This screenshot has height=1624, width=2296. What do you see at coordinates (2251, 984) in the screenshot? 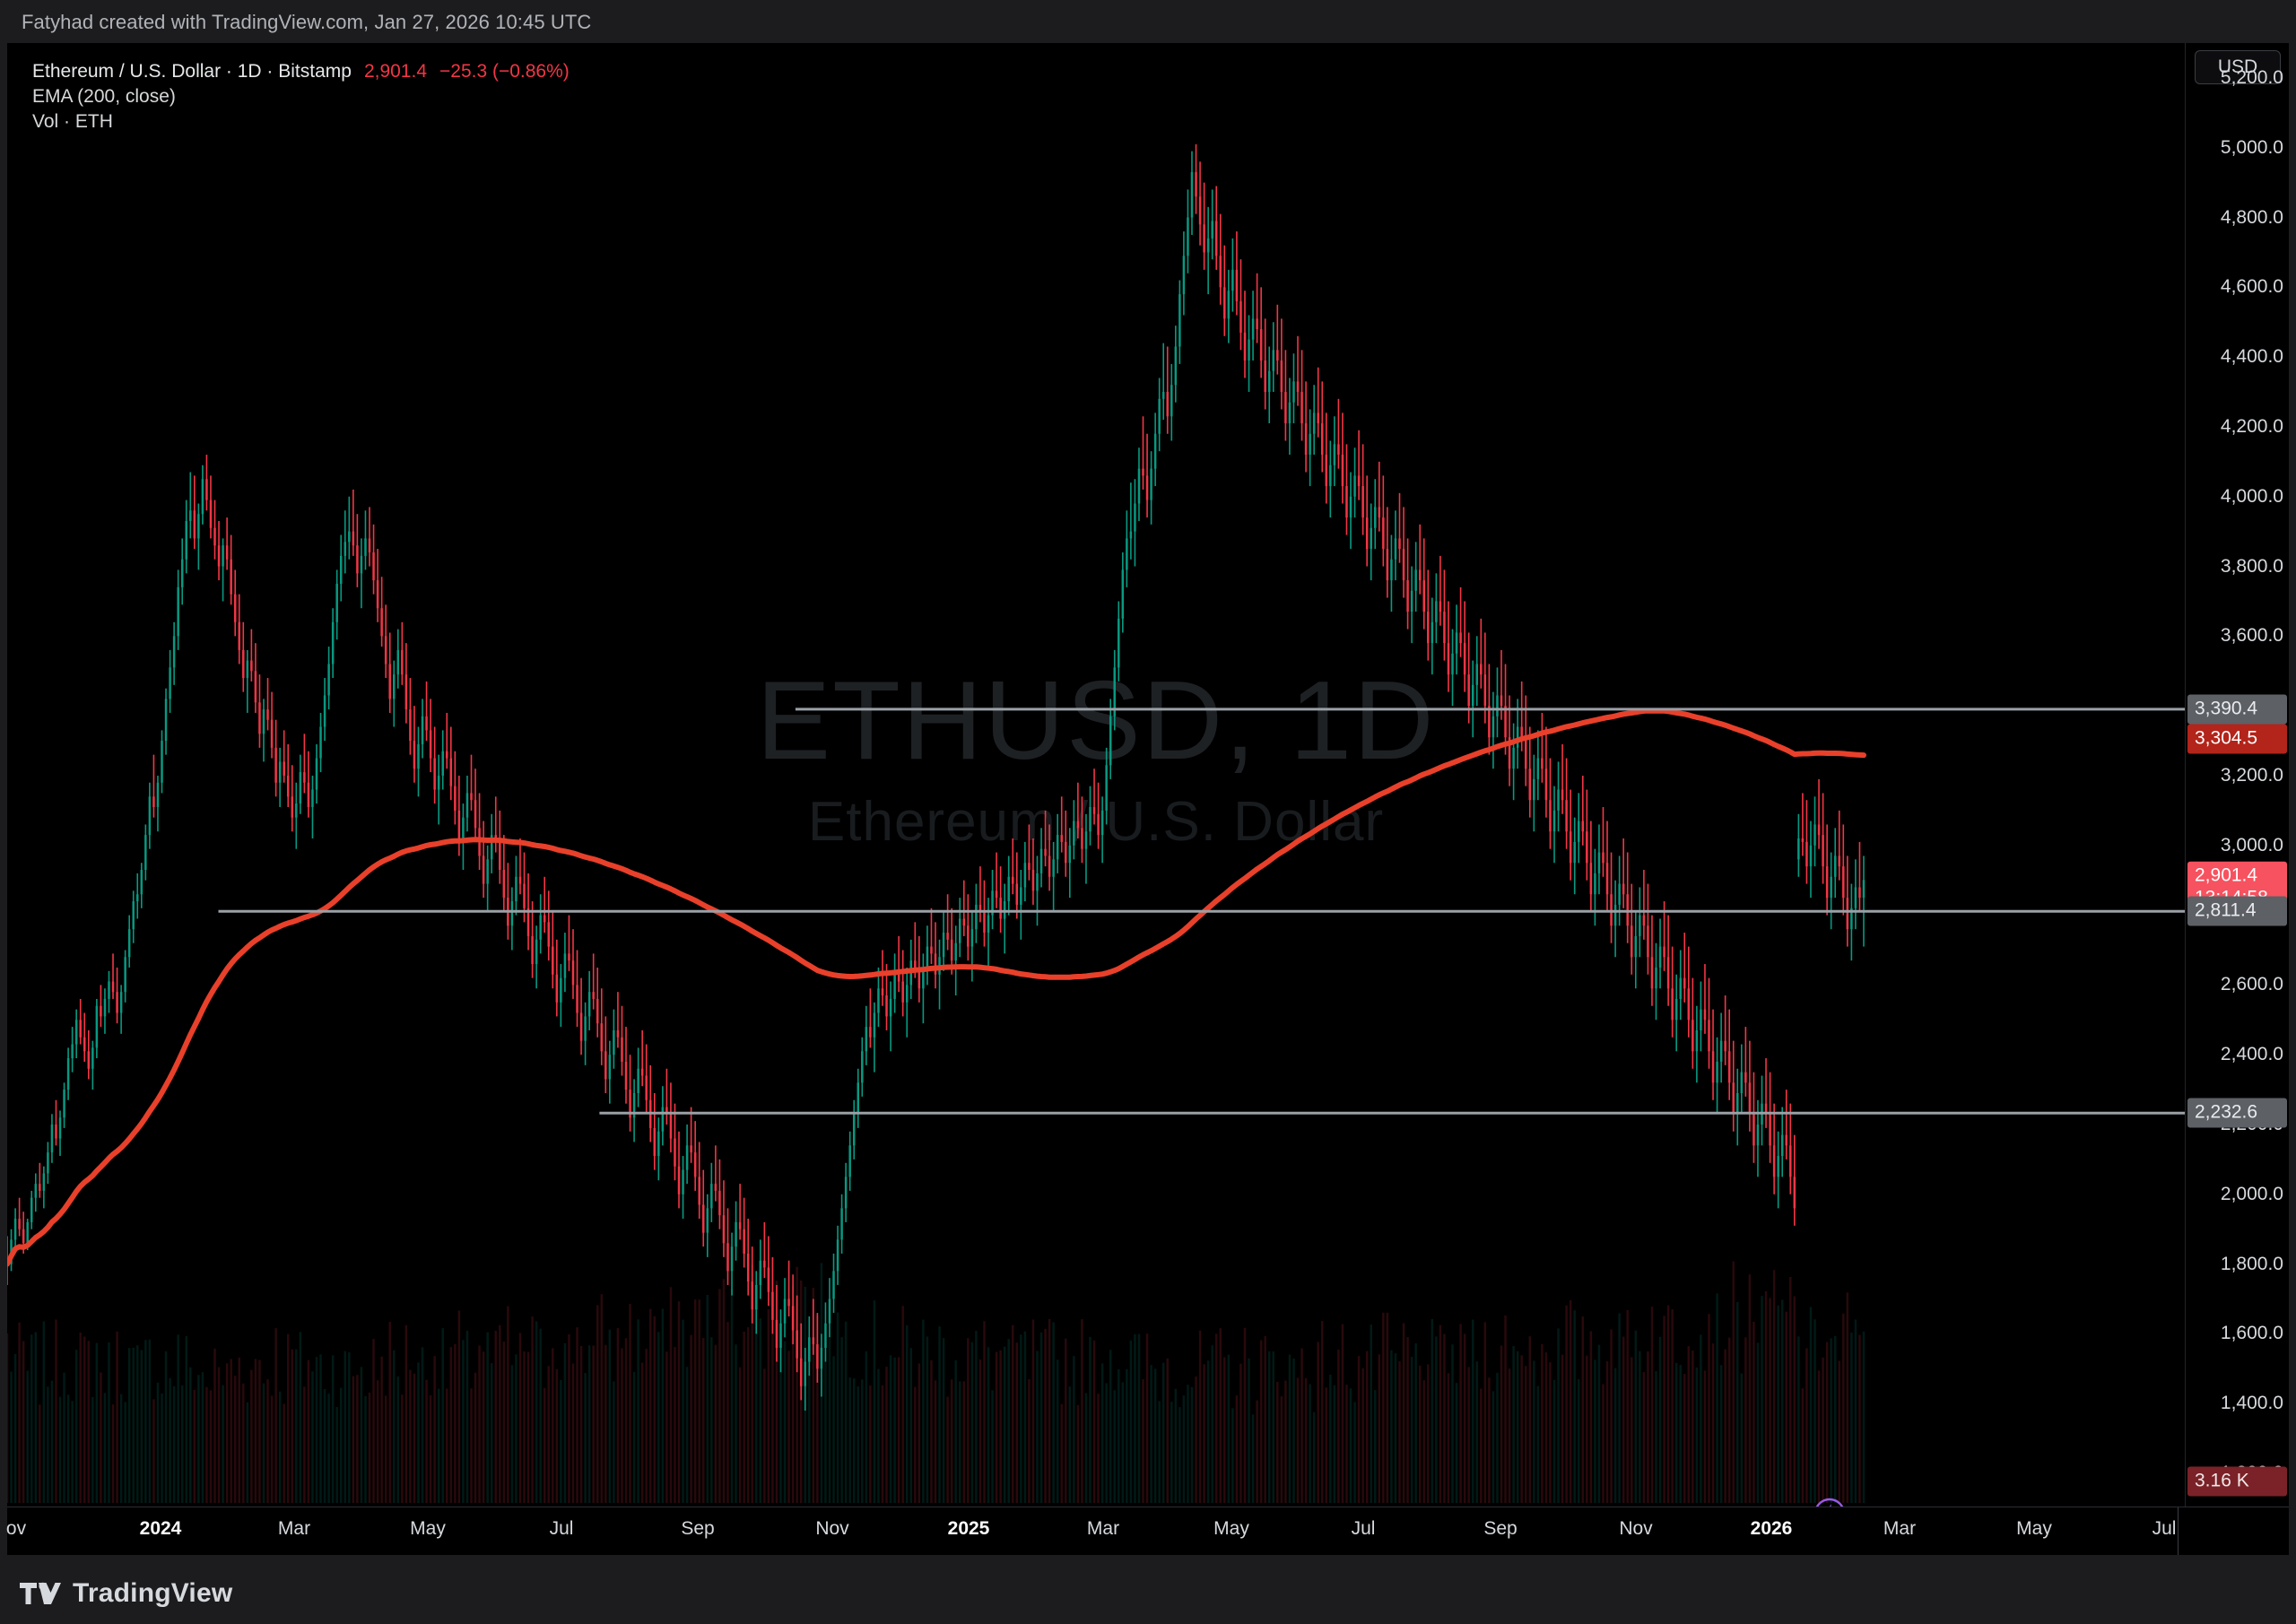
I see `price-axis-tick: 2,600.0` at bounding box center [2251, 984].